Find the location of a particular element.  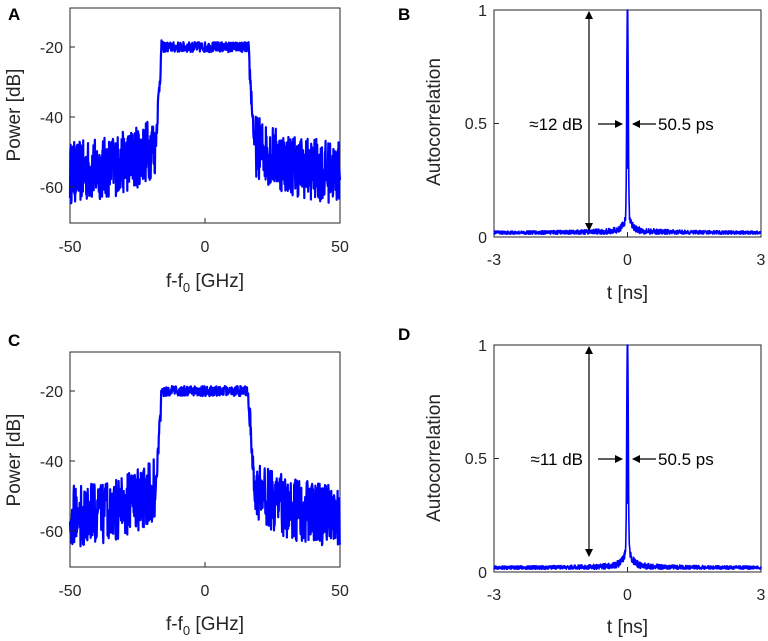

x-axis-label-c: f-f0 [GHz] is located at coordinates (205, 626).